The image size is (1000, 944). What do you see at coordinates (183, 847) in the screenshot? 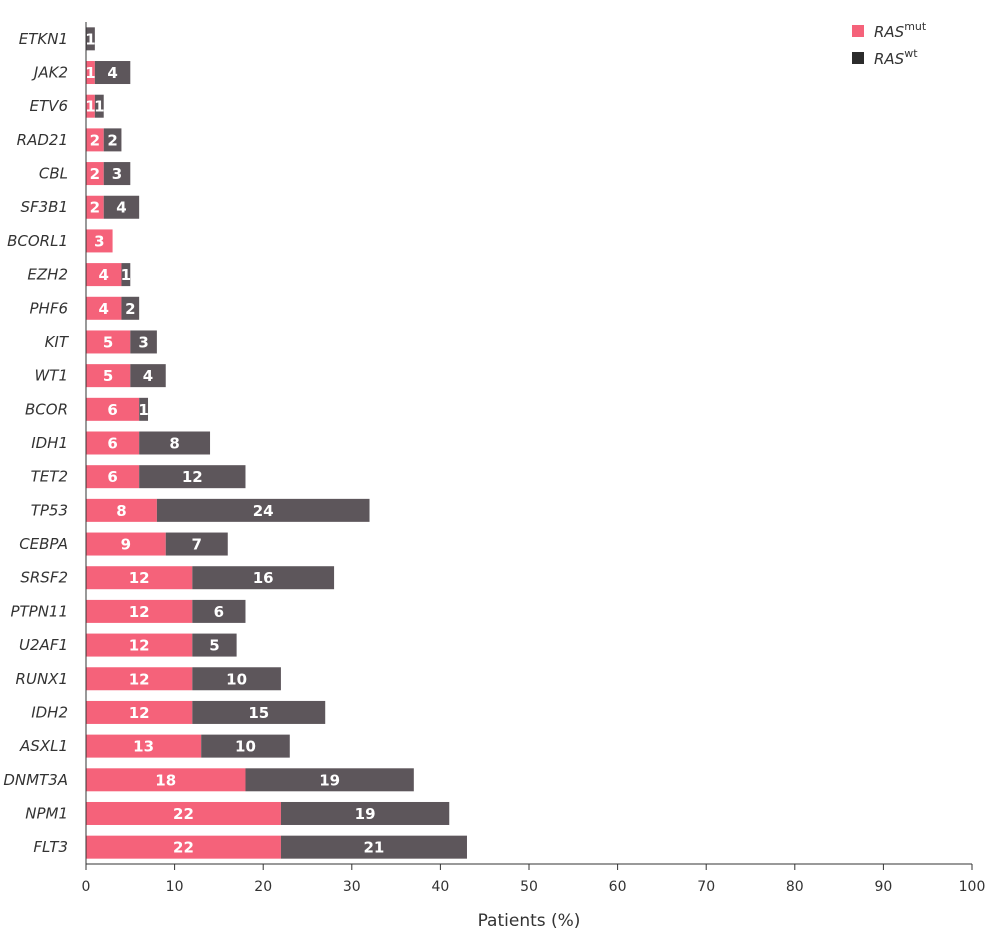
I see `bar-flt3-mut` at bounding box center [183, 847].